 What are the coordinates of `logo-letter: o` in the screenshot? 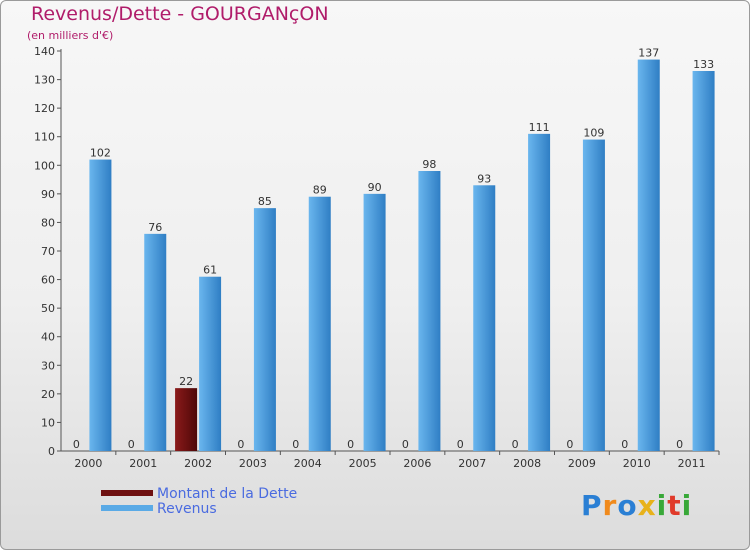 It's located at (627, 505).